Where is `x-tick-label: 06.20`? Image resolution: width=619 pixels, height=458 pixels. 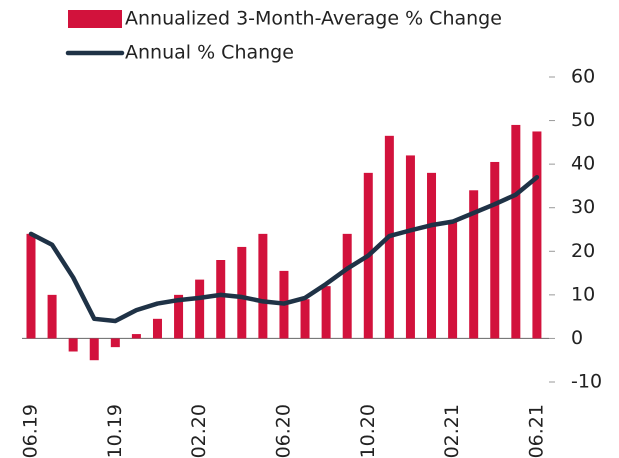 x-tick-label: 06.20 is located at coordinates (283, 431).